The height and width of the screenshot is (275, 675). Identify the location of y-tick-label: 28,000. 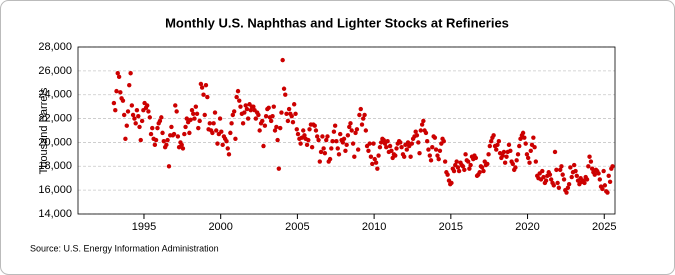
(55, 47).